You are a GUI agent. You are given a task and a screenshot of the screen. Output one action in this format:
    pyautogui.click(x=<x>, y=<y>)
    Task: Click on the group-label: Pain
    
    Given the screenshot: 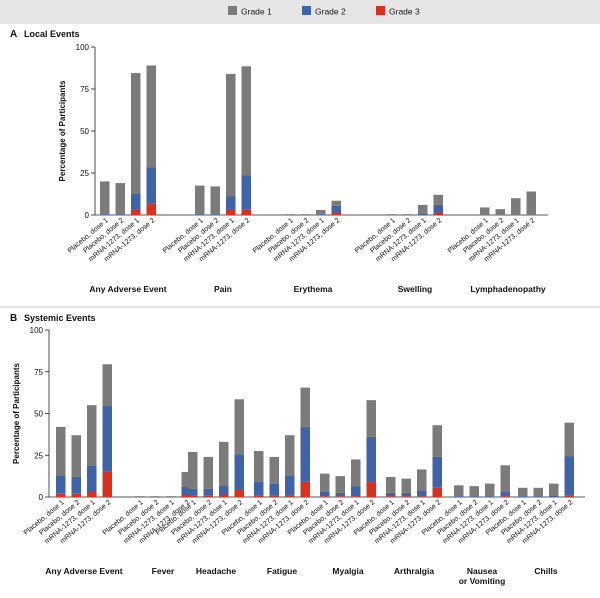 What is the action you would take?
    pyautogui.click(x=223, y=289)
    